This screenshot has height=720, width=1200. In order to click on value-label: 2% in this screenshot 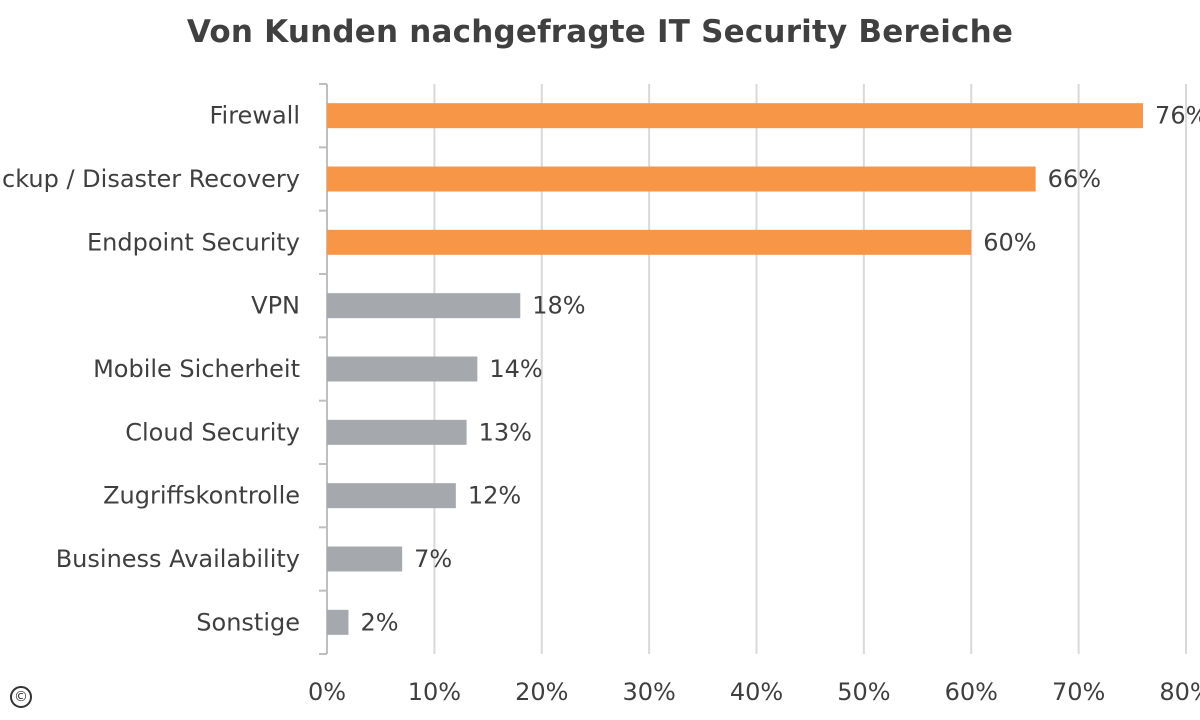, I will do `click(379, 622)`.